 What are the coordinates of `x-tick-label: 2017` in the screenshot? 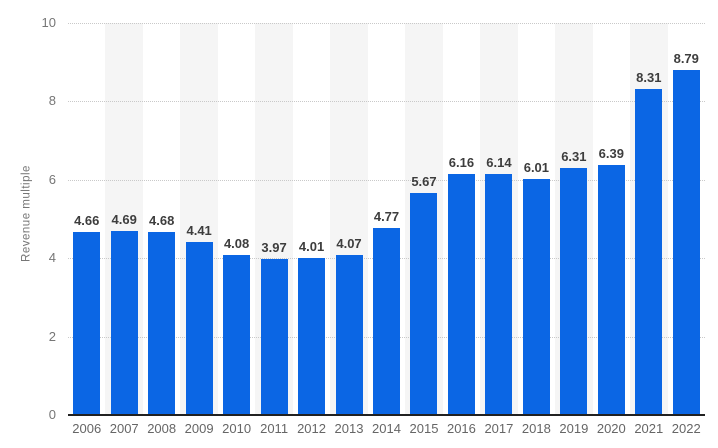 It's located at (499, 428).